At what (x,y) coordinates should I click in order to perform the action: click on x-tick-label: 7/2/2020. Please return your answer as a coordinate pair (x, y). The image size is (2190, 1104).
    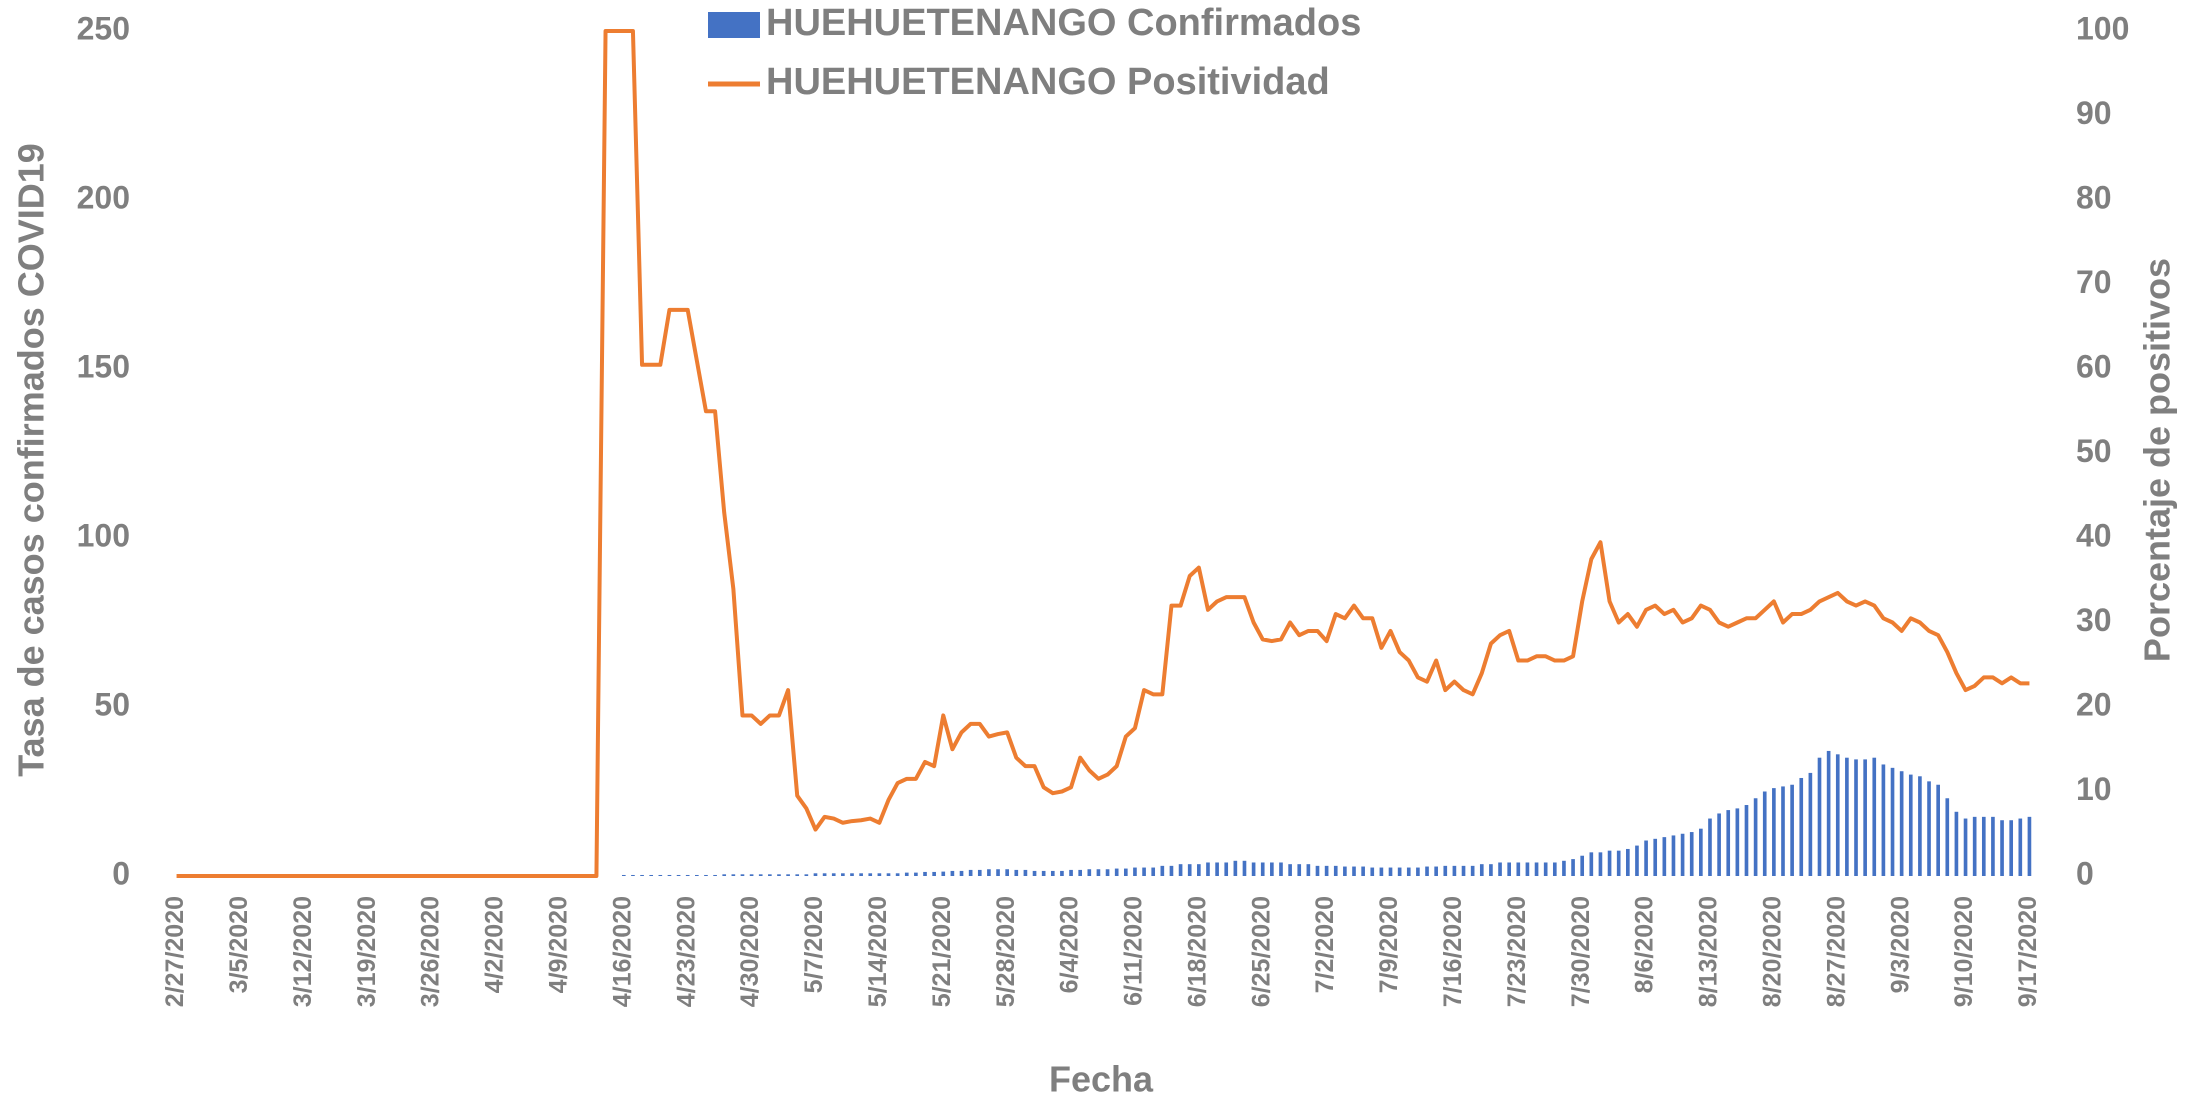
    Looking at the image, I should click on (1325, 944).